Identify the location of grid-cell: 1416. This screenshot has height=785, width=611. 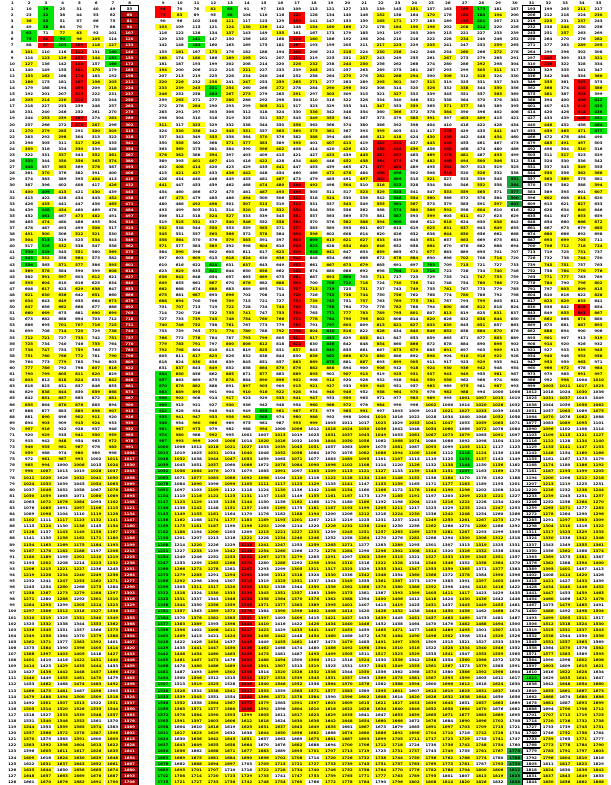
(162, 641).